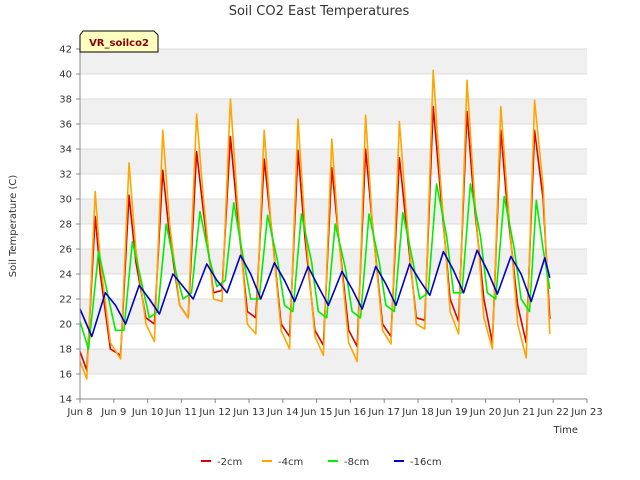  I want to click on legend-label: -8cm, so click(356, 462).